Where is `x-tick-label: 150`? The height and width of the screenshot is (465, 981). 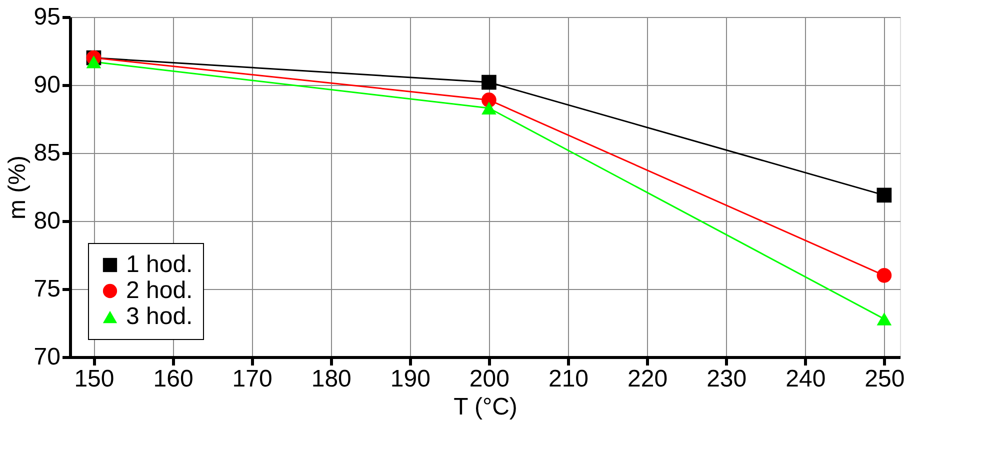 x-tick-label: 150 is located at coordinates (94, 379).